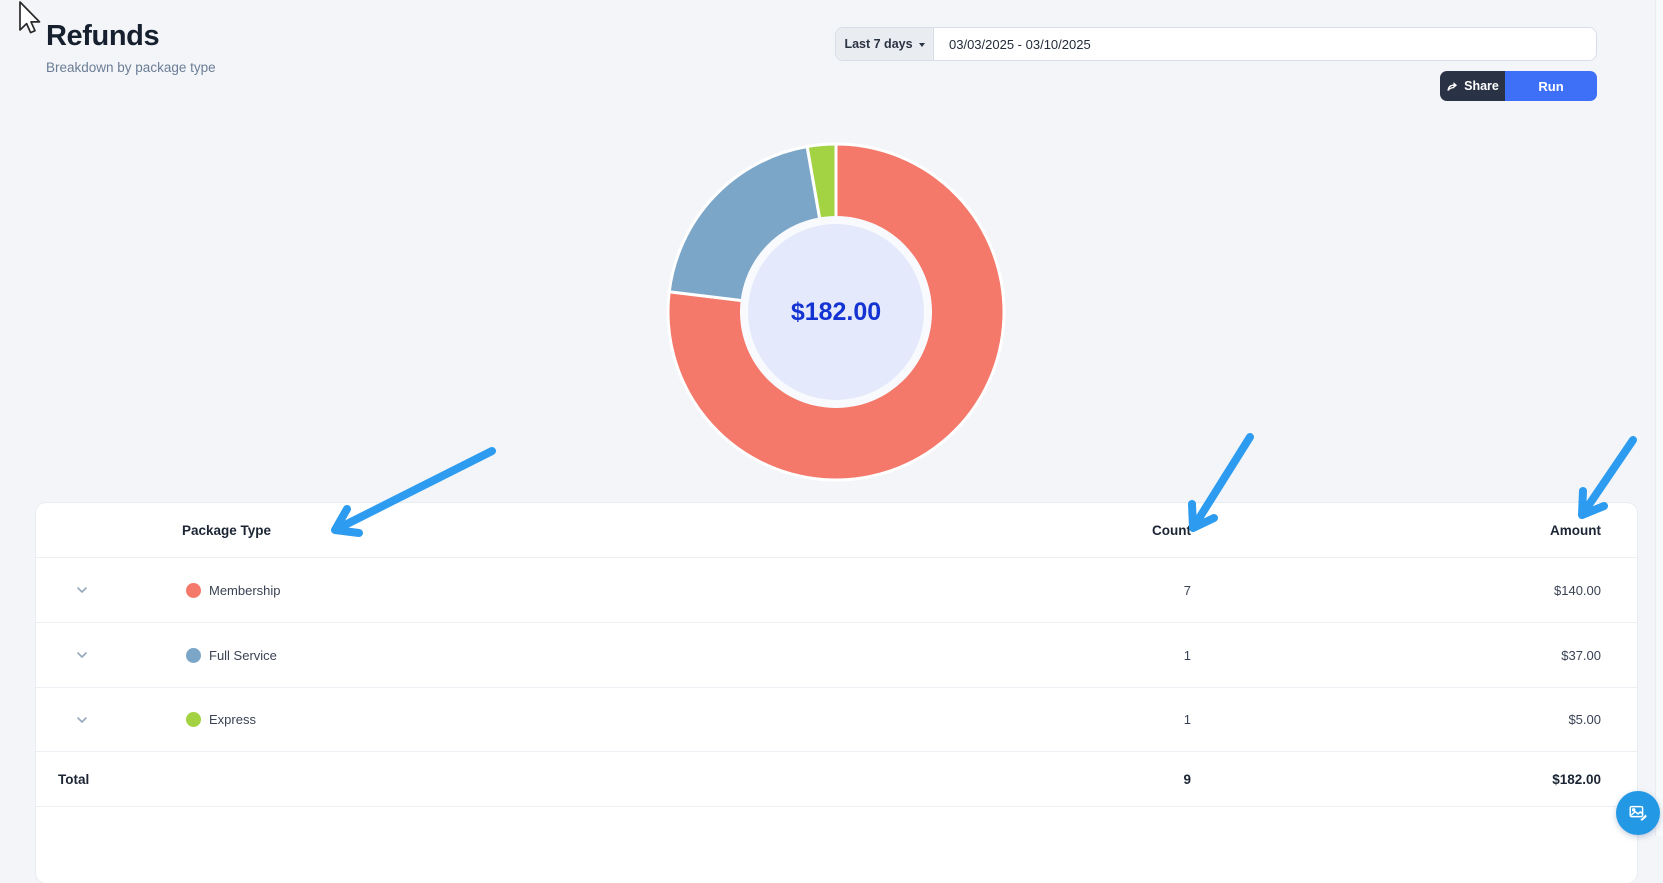 This screenshot has height=883, width=1663. I want to click on donut-slice-membership, so click(836, 312).